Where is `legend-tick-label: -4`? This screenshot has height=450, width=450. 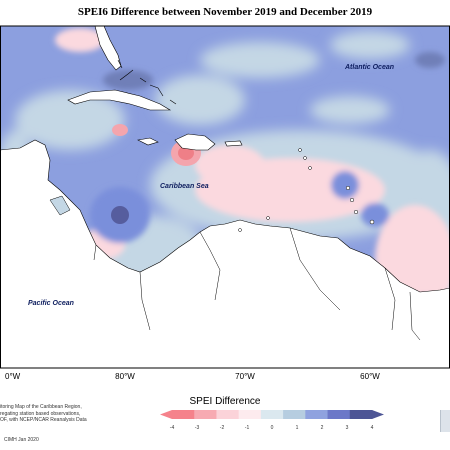 legend-tick-label: -4 is located at coordinates (172, 428).